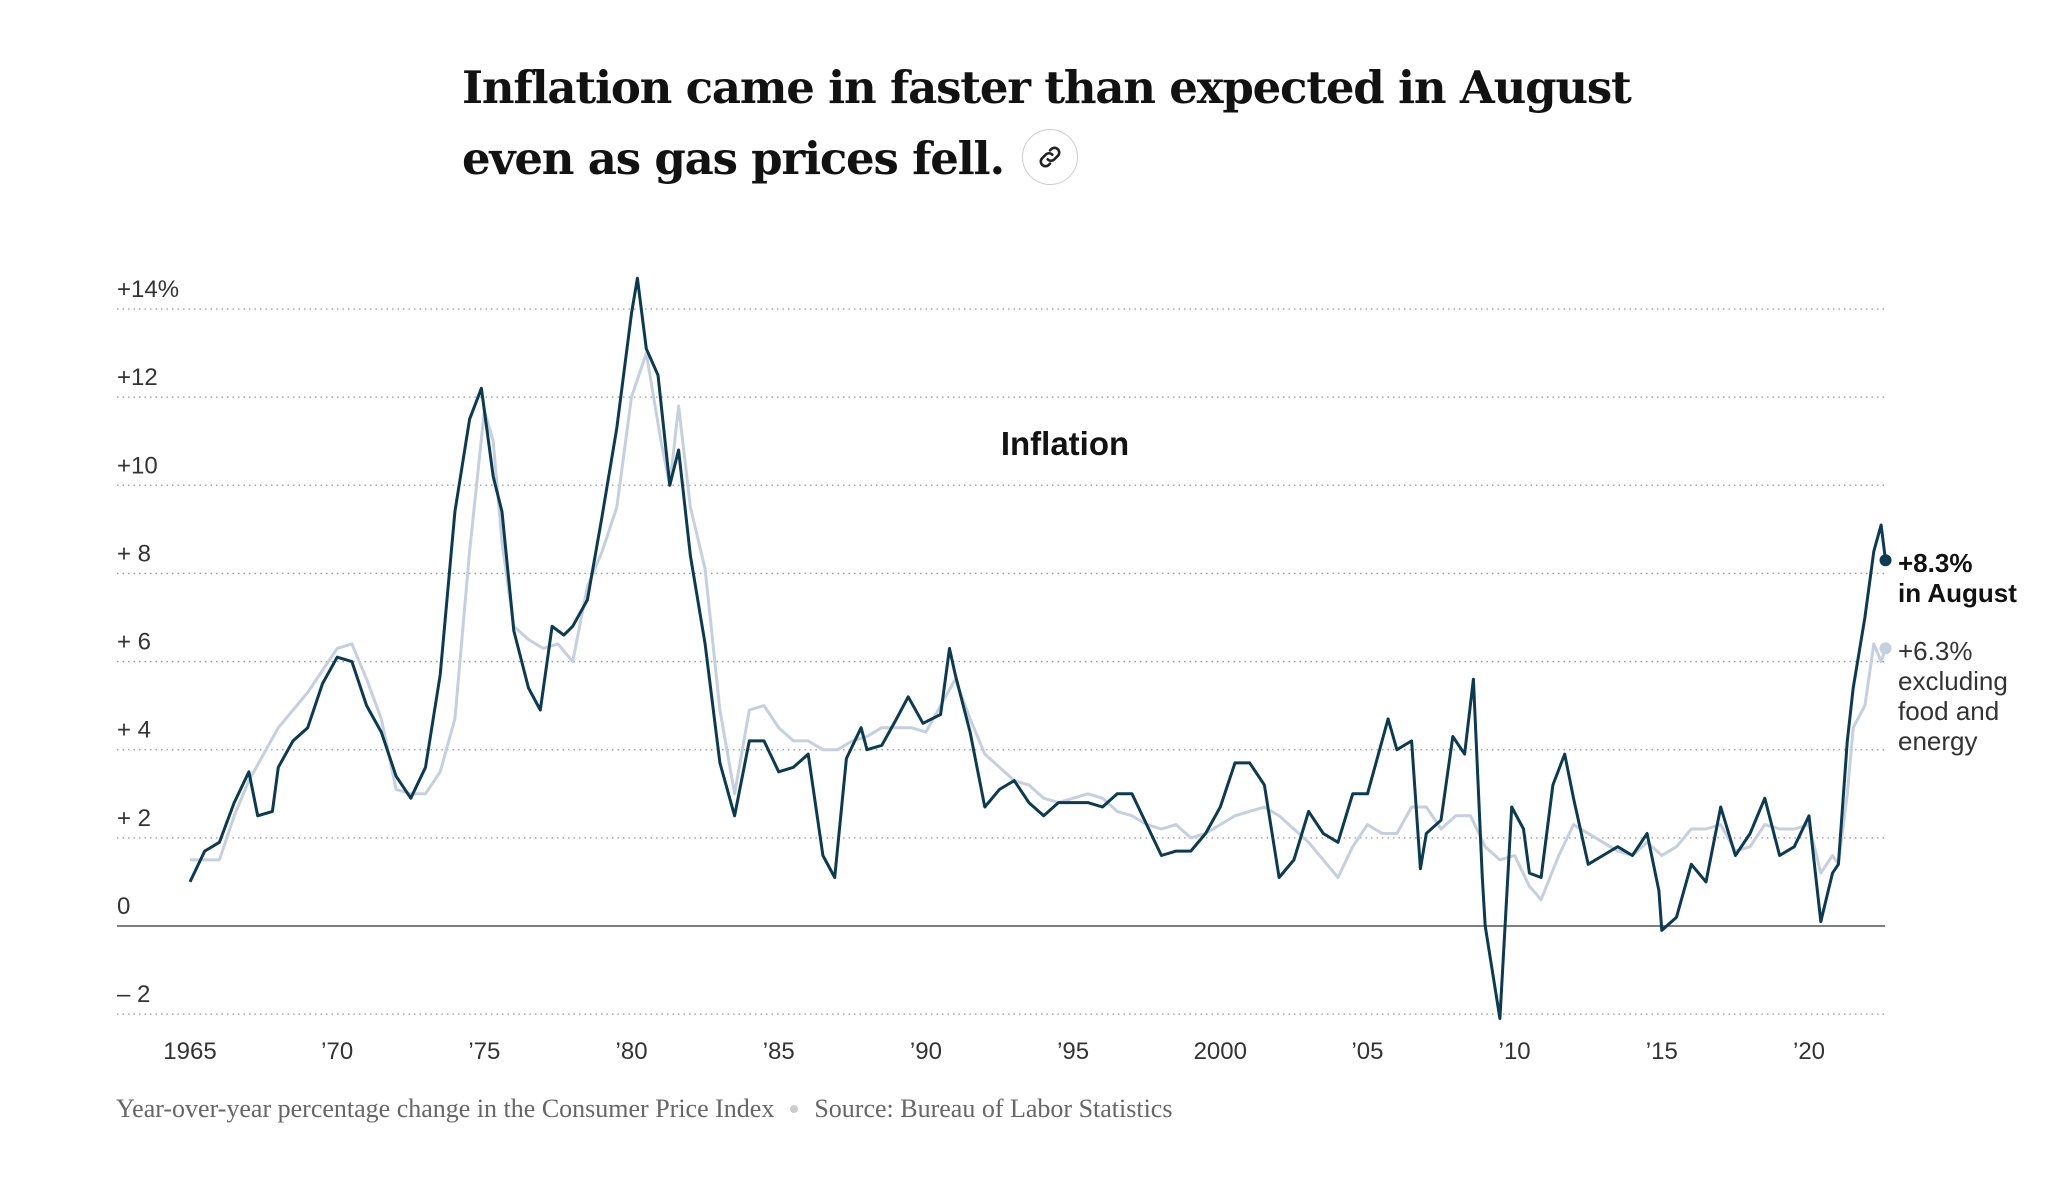 The width and height of the screenshot is (2072, 1178). Describe the element at coordinates (1515, 1051) in the screenshot. I see `x-tick-label: ’10` at that location.